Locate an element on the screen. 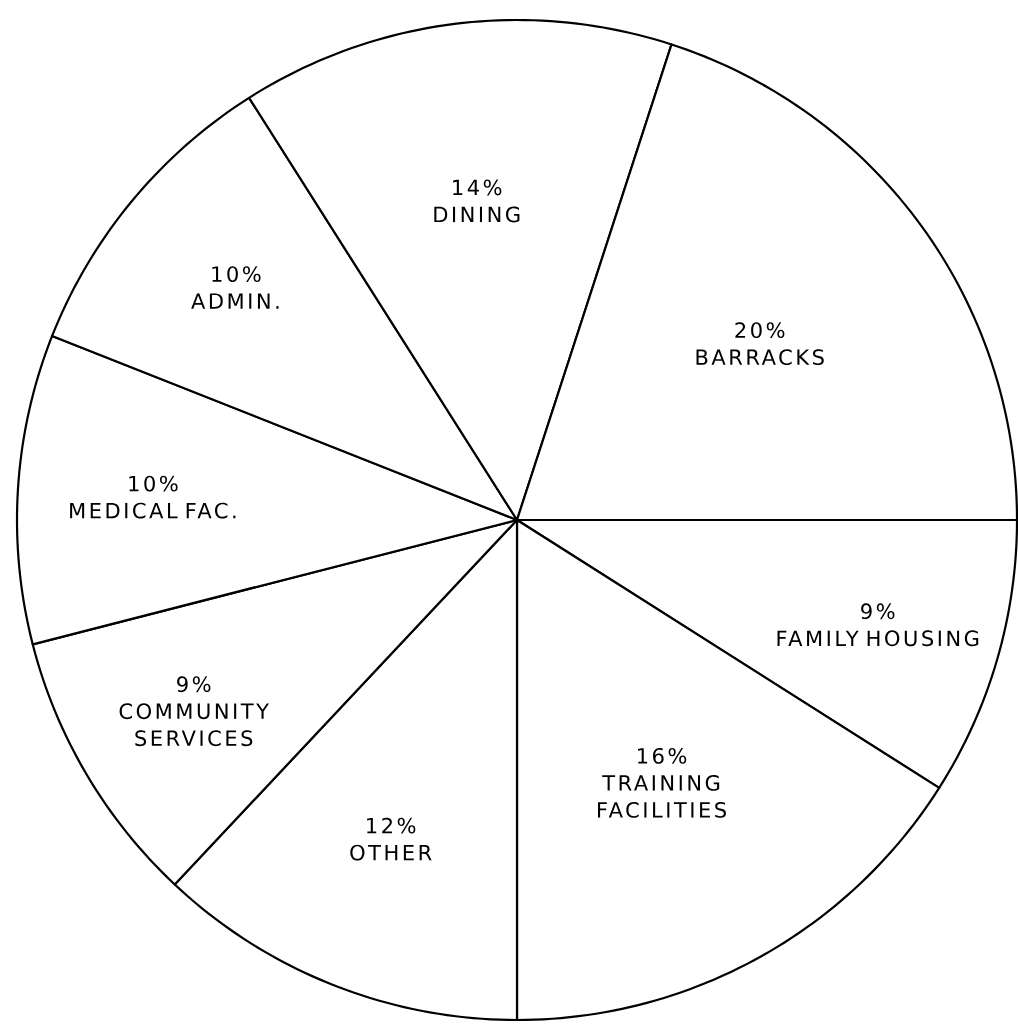 Image resolution: width=1018 pixels, height=1031 pixels. data-label: 16% is located at coordinates (662, 755).